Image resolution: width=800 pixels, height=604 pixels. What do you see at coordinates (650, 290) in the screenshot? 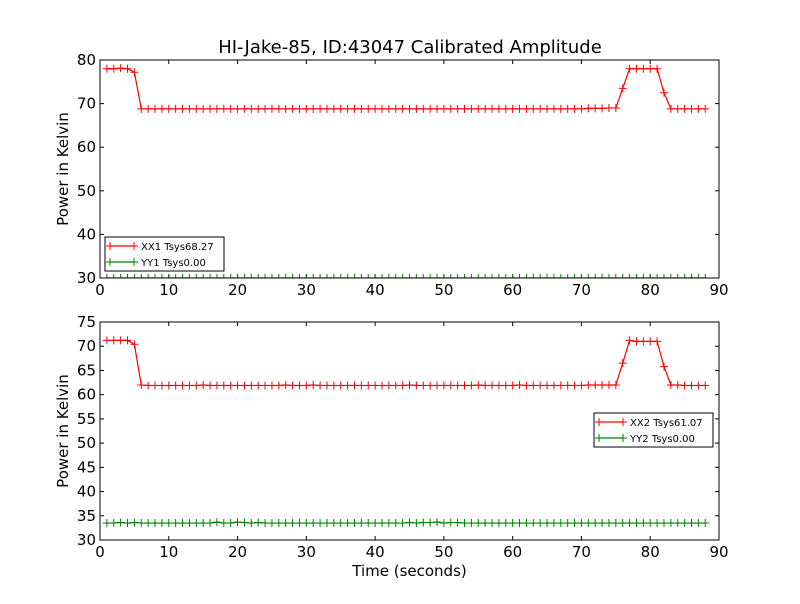
I see `x-tick-label: 80` at bounding box center [650, 290].